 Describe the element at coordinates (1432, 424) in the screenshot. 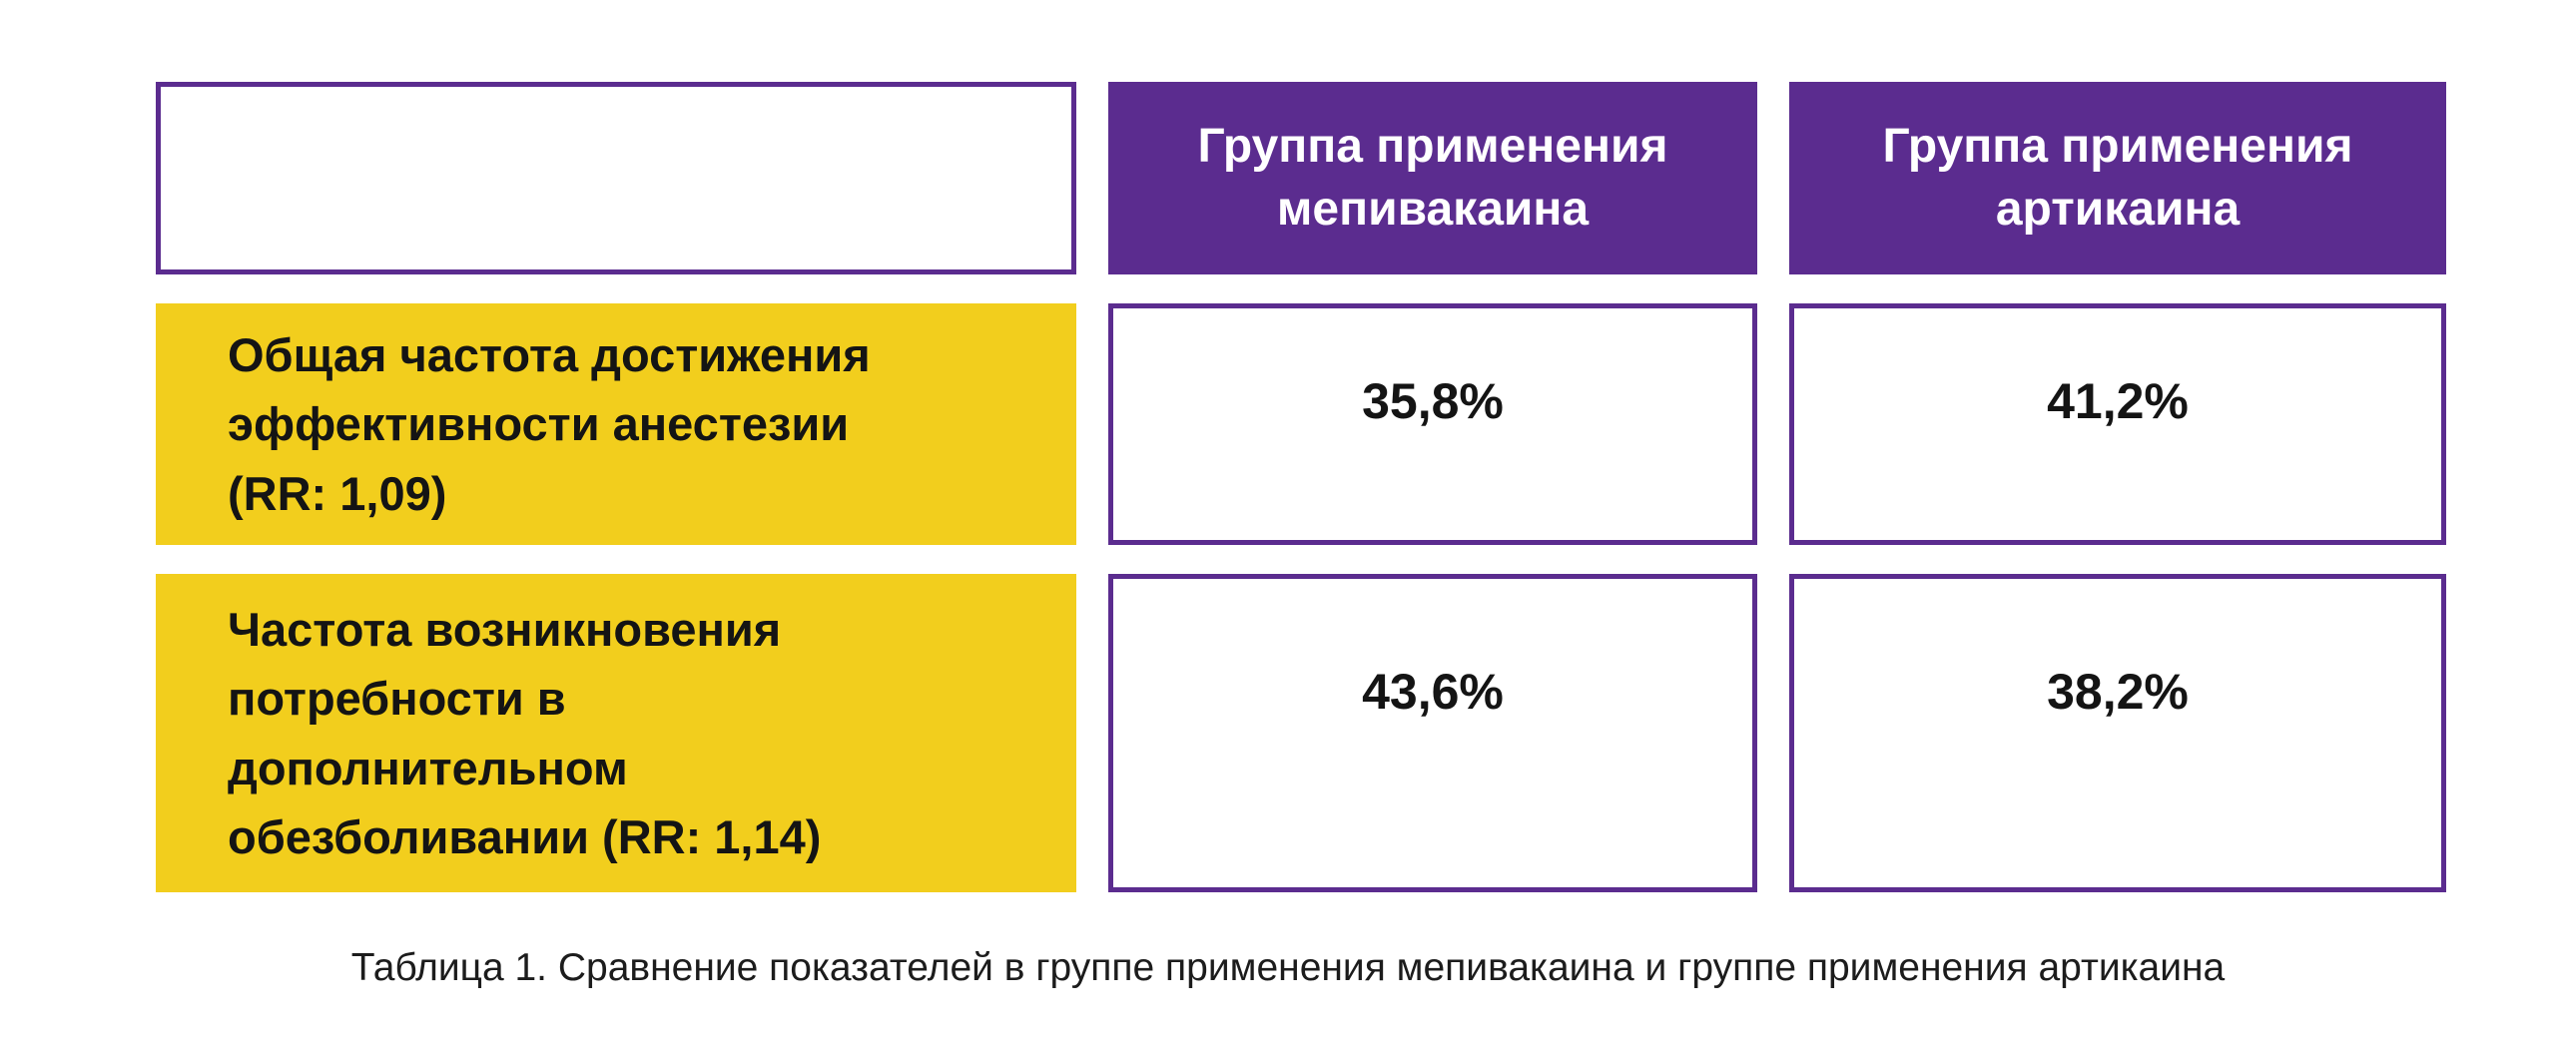

I see `value-mepivacaine-efficacy: 35,8%` at that location.